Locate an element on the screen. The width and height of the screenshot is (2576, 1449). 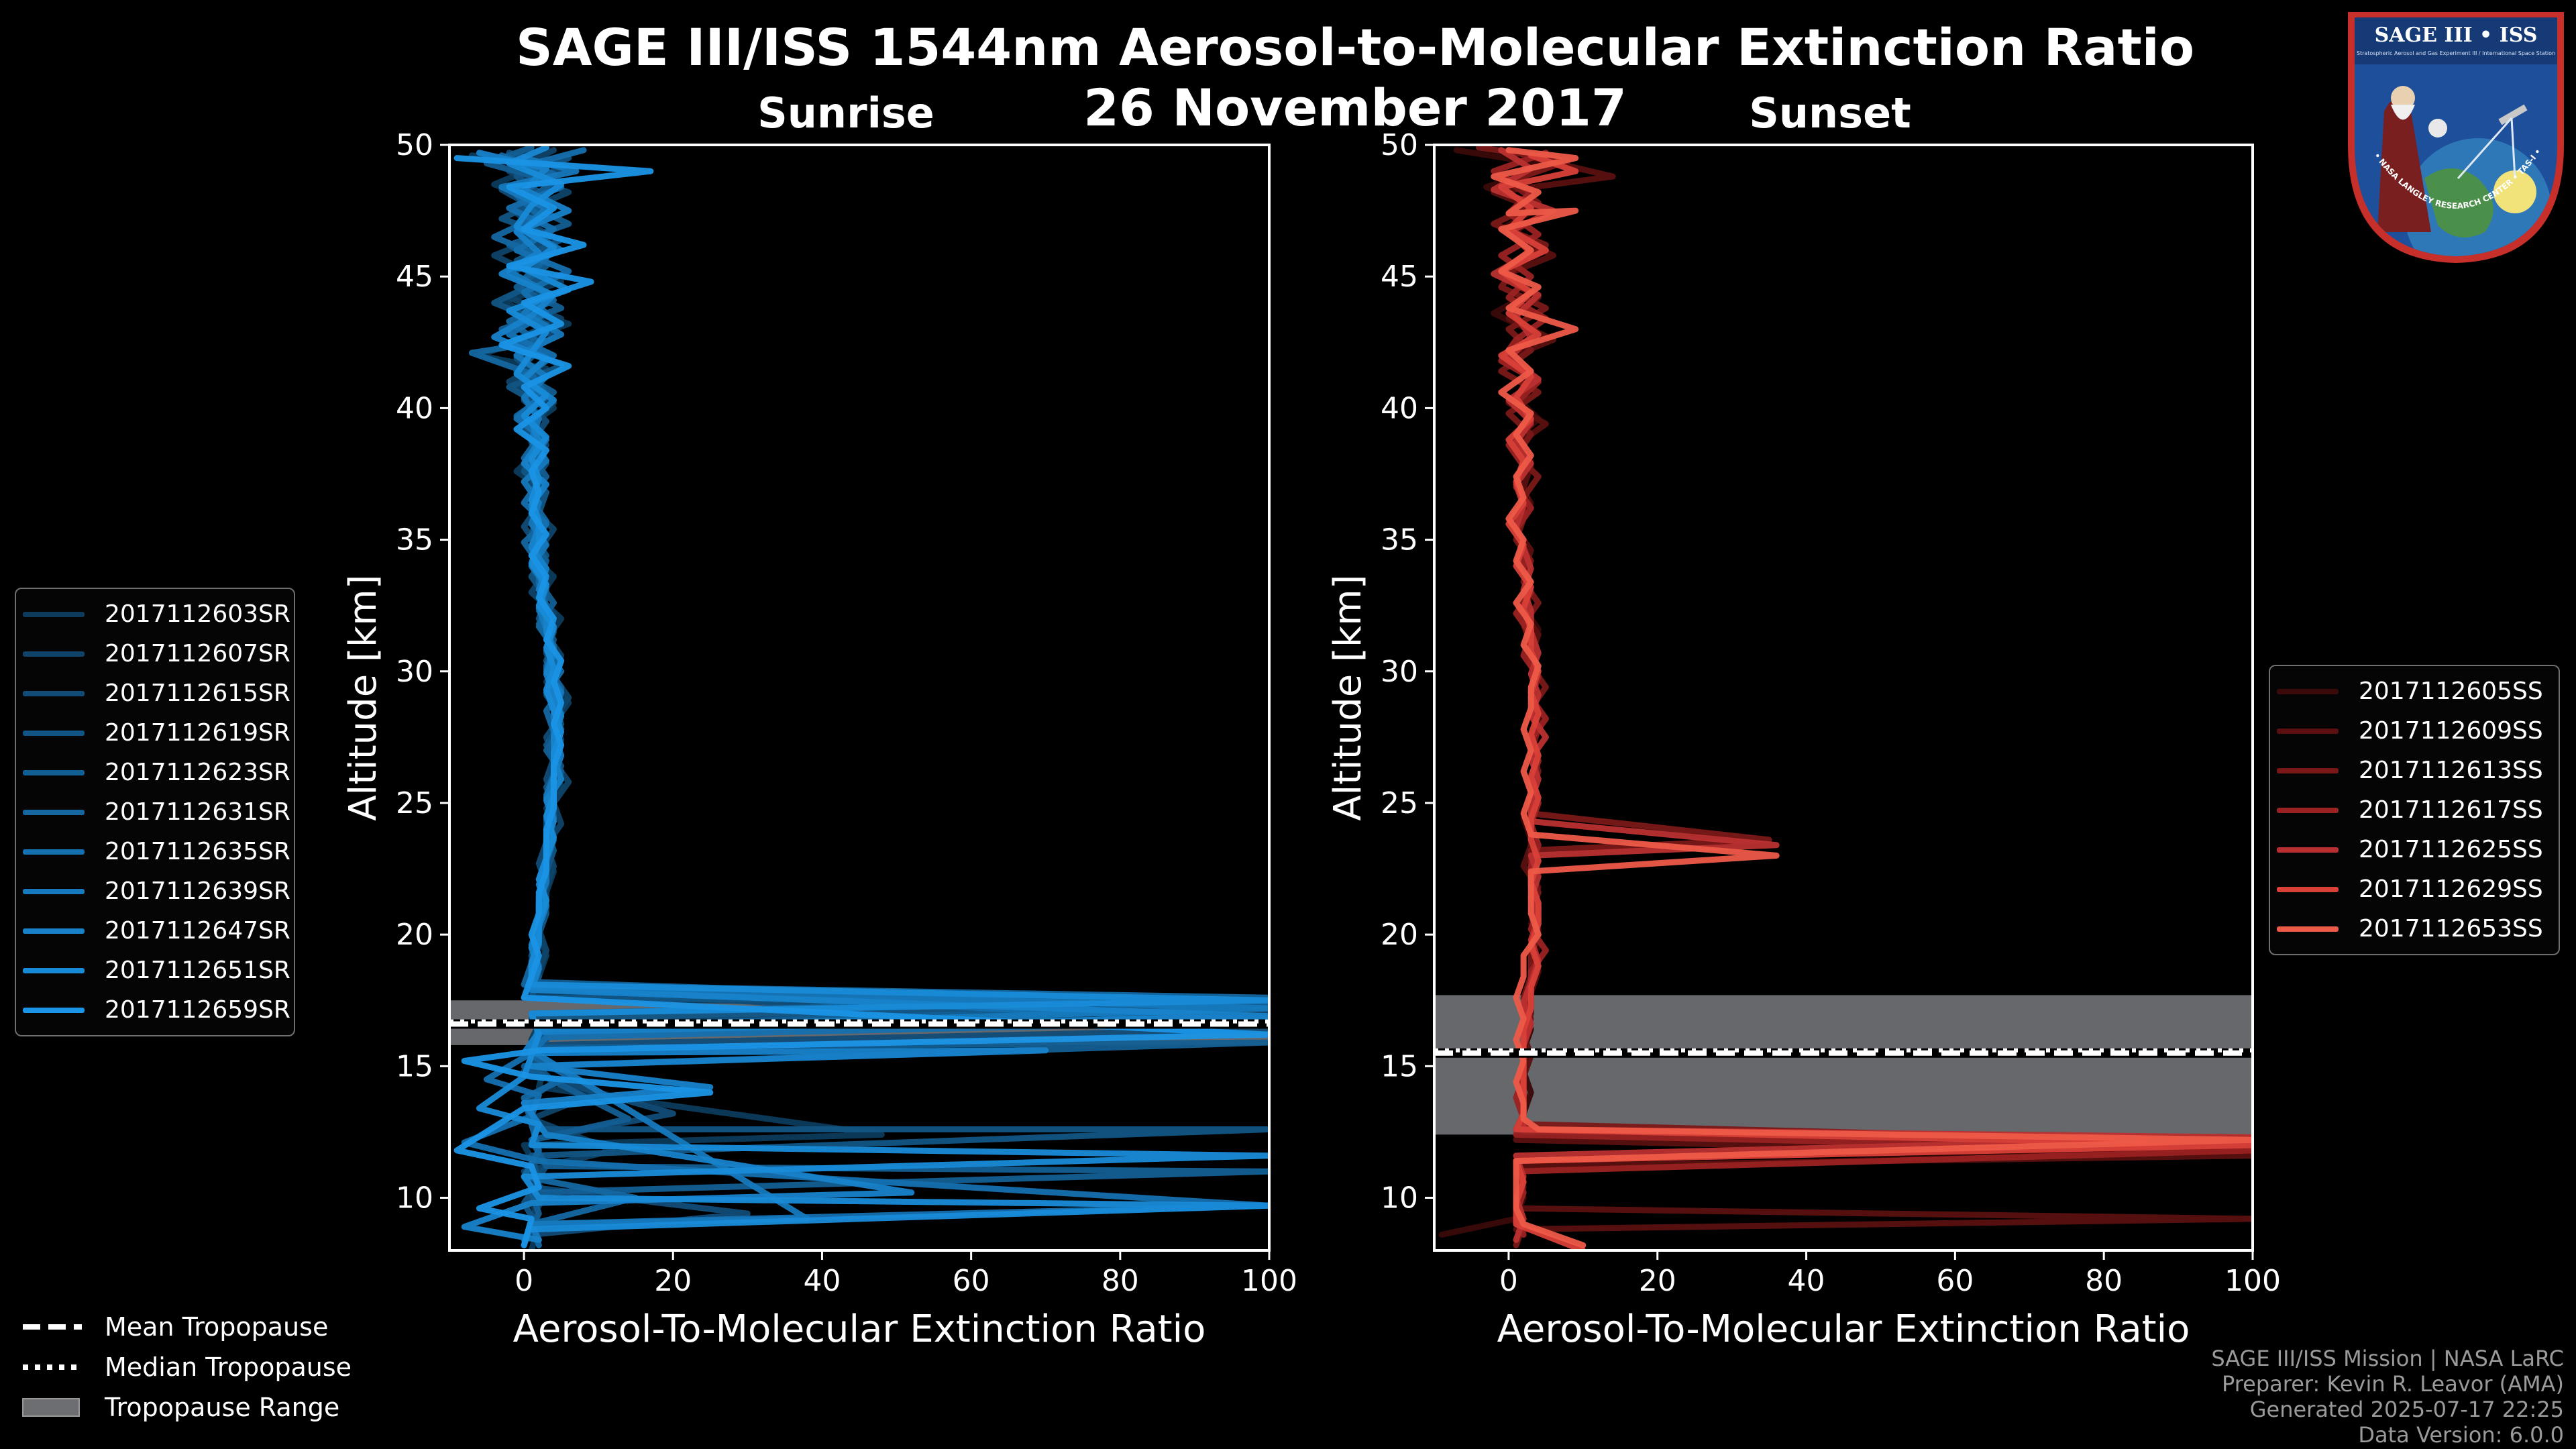
legend-item-2017112647SR: 2017112647SR is located at coordinates (155, 931).